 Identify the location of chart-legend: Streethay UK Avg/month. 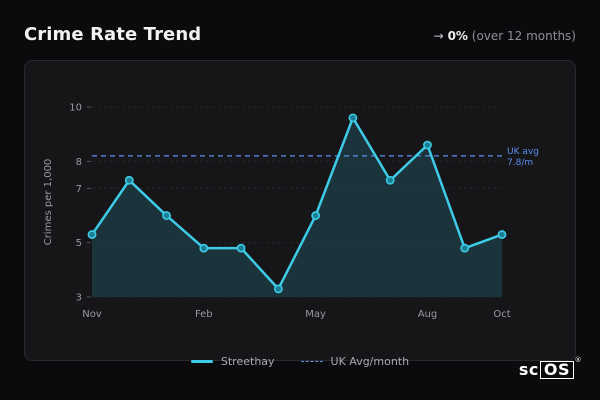
(300, 361).